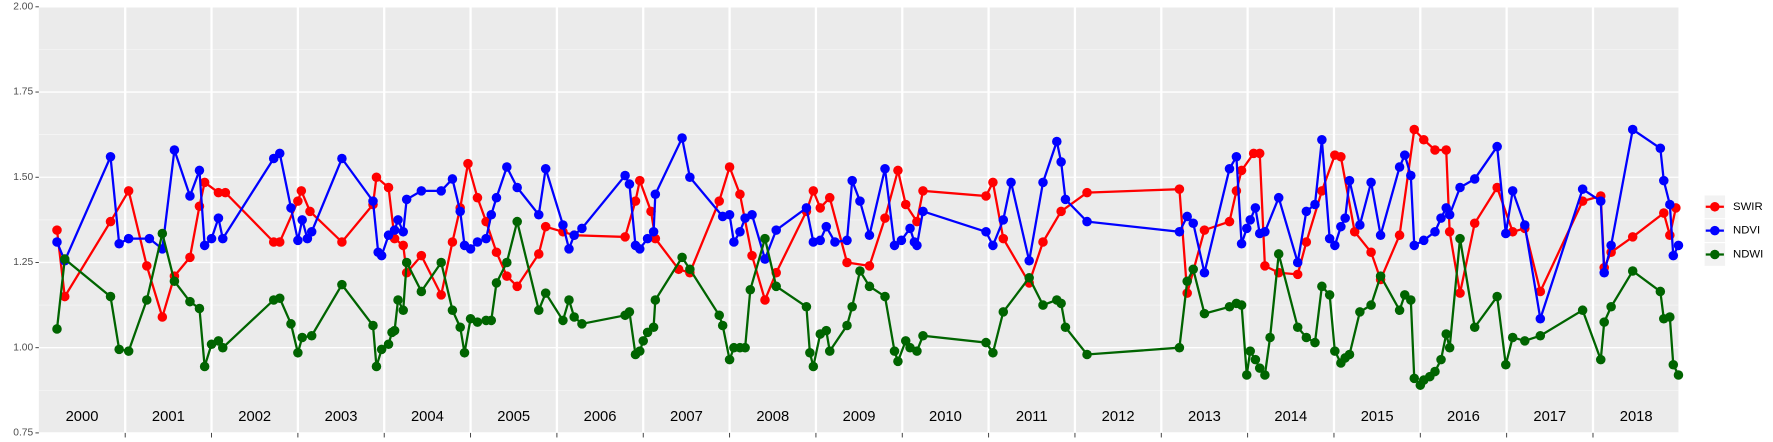 Image resolution: width=1773 pixels, height=442 pixels. What do you see at coordinates (23, 92) in the screenshot?
I see `y-tick-label: 1.75` at bounding box center [23, 92].